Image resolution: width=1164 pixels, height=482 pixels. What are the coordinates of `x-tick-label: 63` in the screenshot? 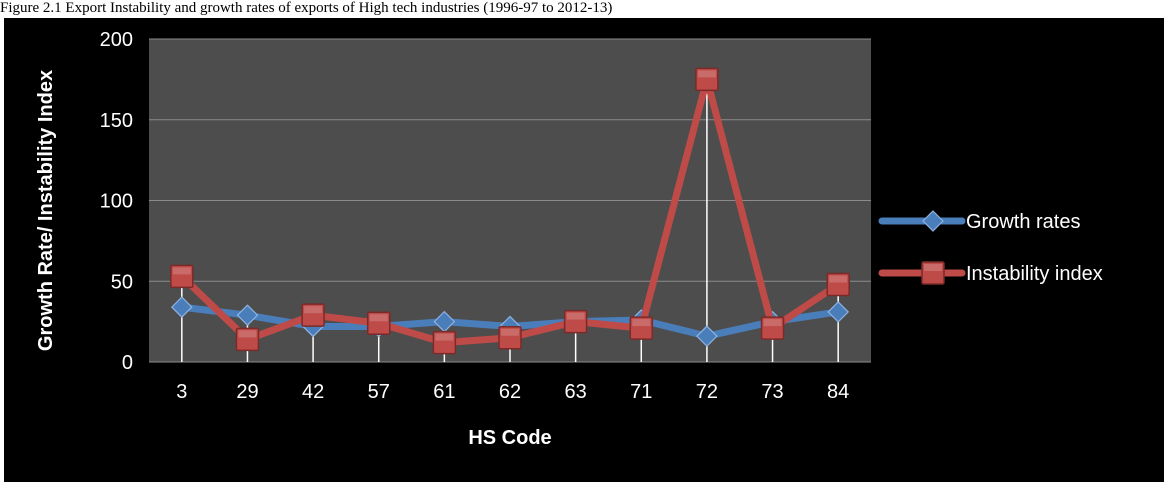 It's located at (576, 392).